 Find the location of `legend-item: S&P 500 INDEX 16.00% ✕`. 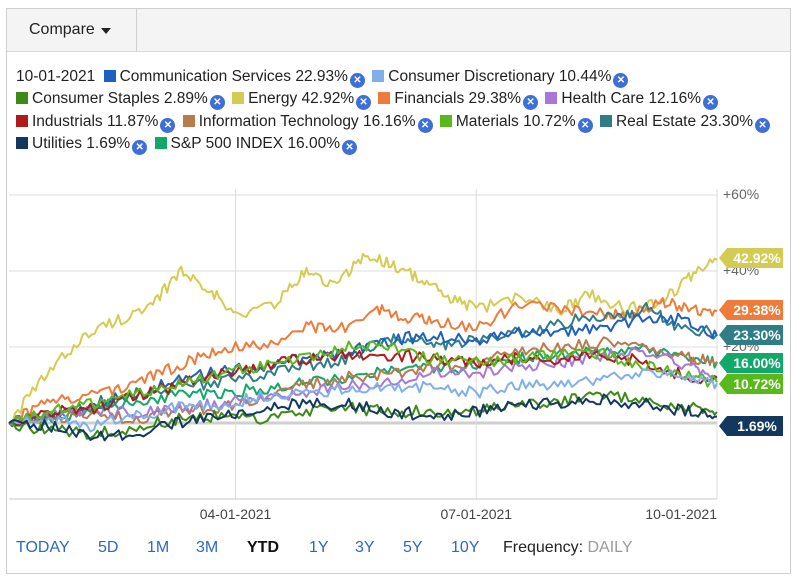

legend-item: S&P 500 INDEX 16.00% ✕ is located at coordinates (256, 144).